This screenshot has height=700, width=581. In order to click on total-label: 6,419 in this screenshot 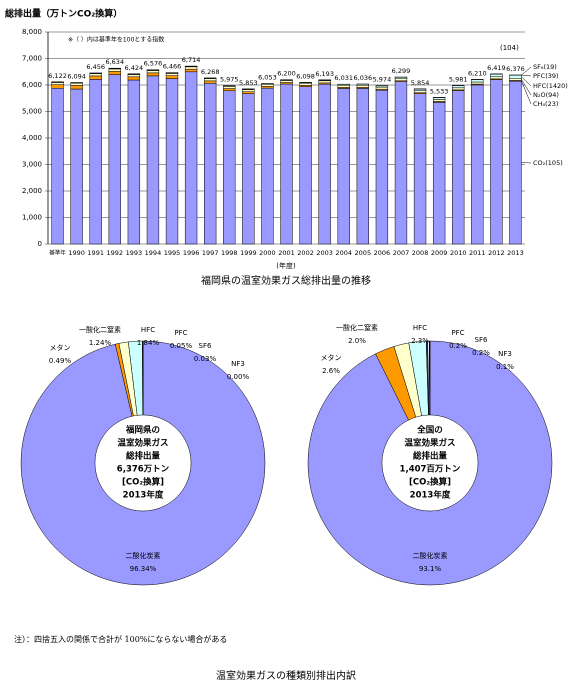, I will do `click(496, 68)`.